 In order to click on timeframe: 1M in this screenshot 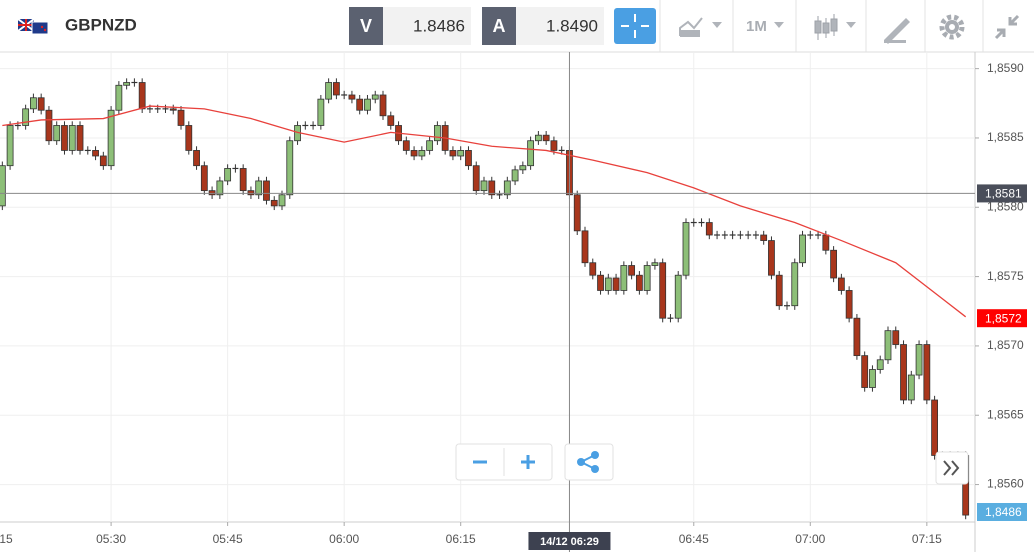, I will do `click(756, 26)`.